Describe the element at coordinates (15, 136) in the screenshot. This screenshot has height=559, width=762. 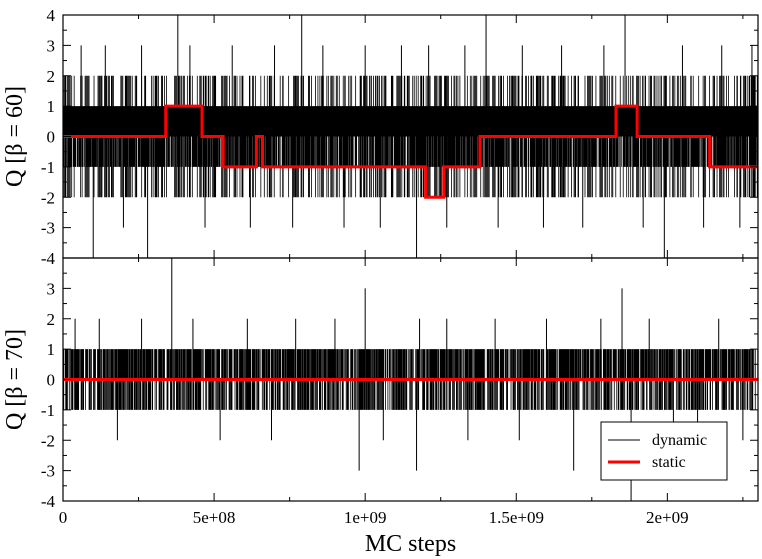
I see `y-axis-title: Q [β = 60]` at that location.